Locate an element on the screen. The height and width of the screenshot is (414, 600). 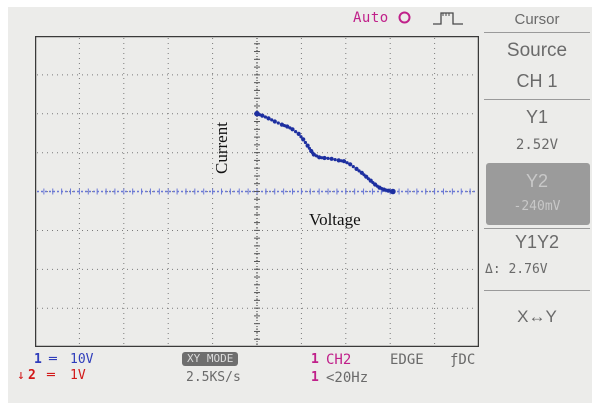
top-status-bar: Auto is located at coordinates (244, 19).